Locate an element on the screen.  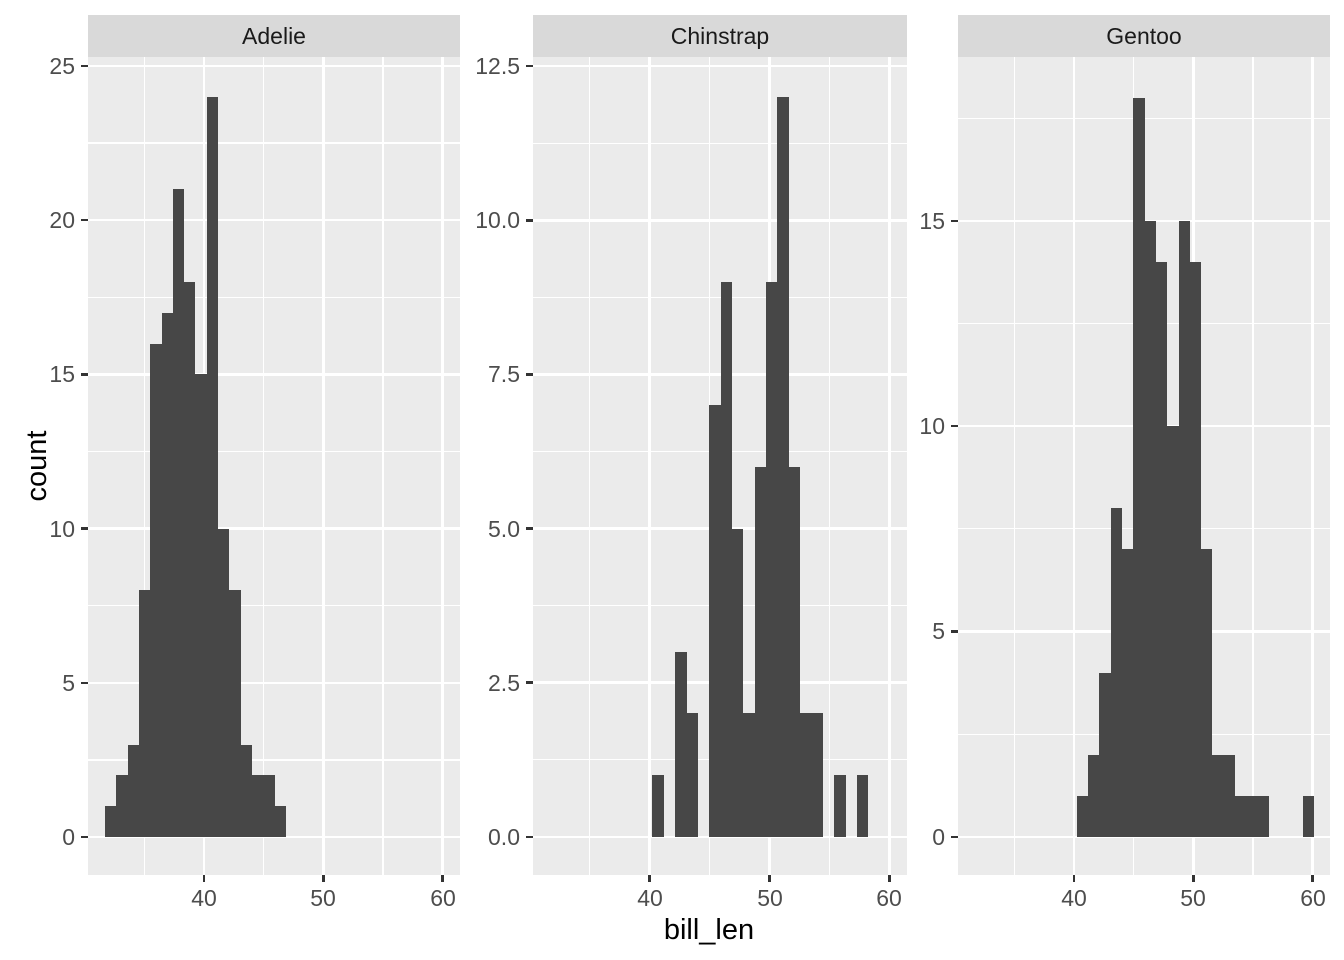
facet-strip: Gentoo is located at coordinates (1144, 36).